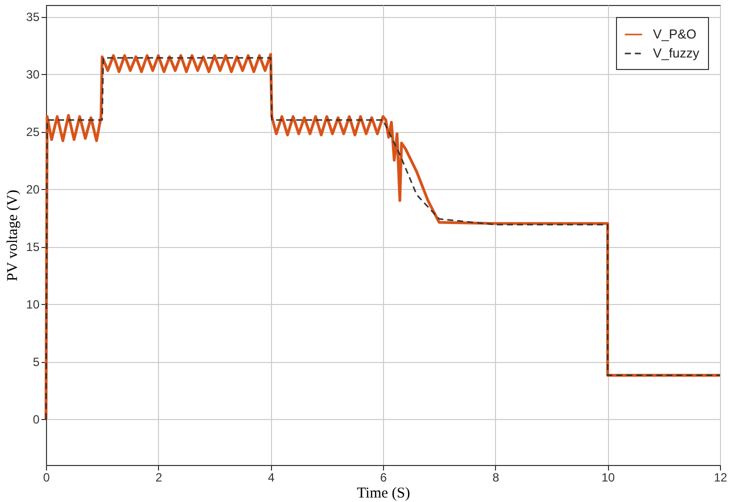 The height and width of the screenshot is (502, 737). I want to click on x-axis-title: Time (S), so click(383, 494).